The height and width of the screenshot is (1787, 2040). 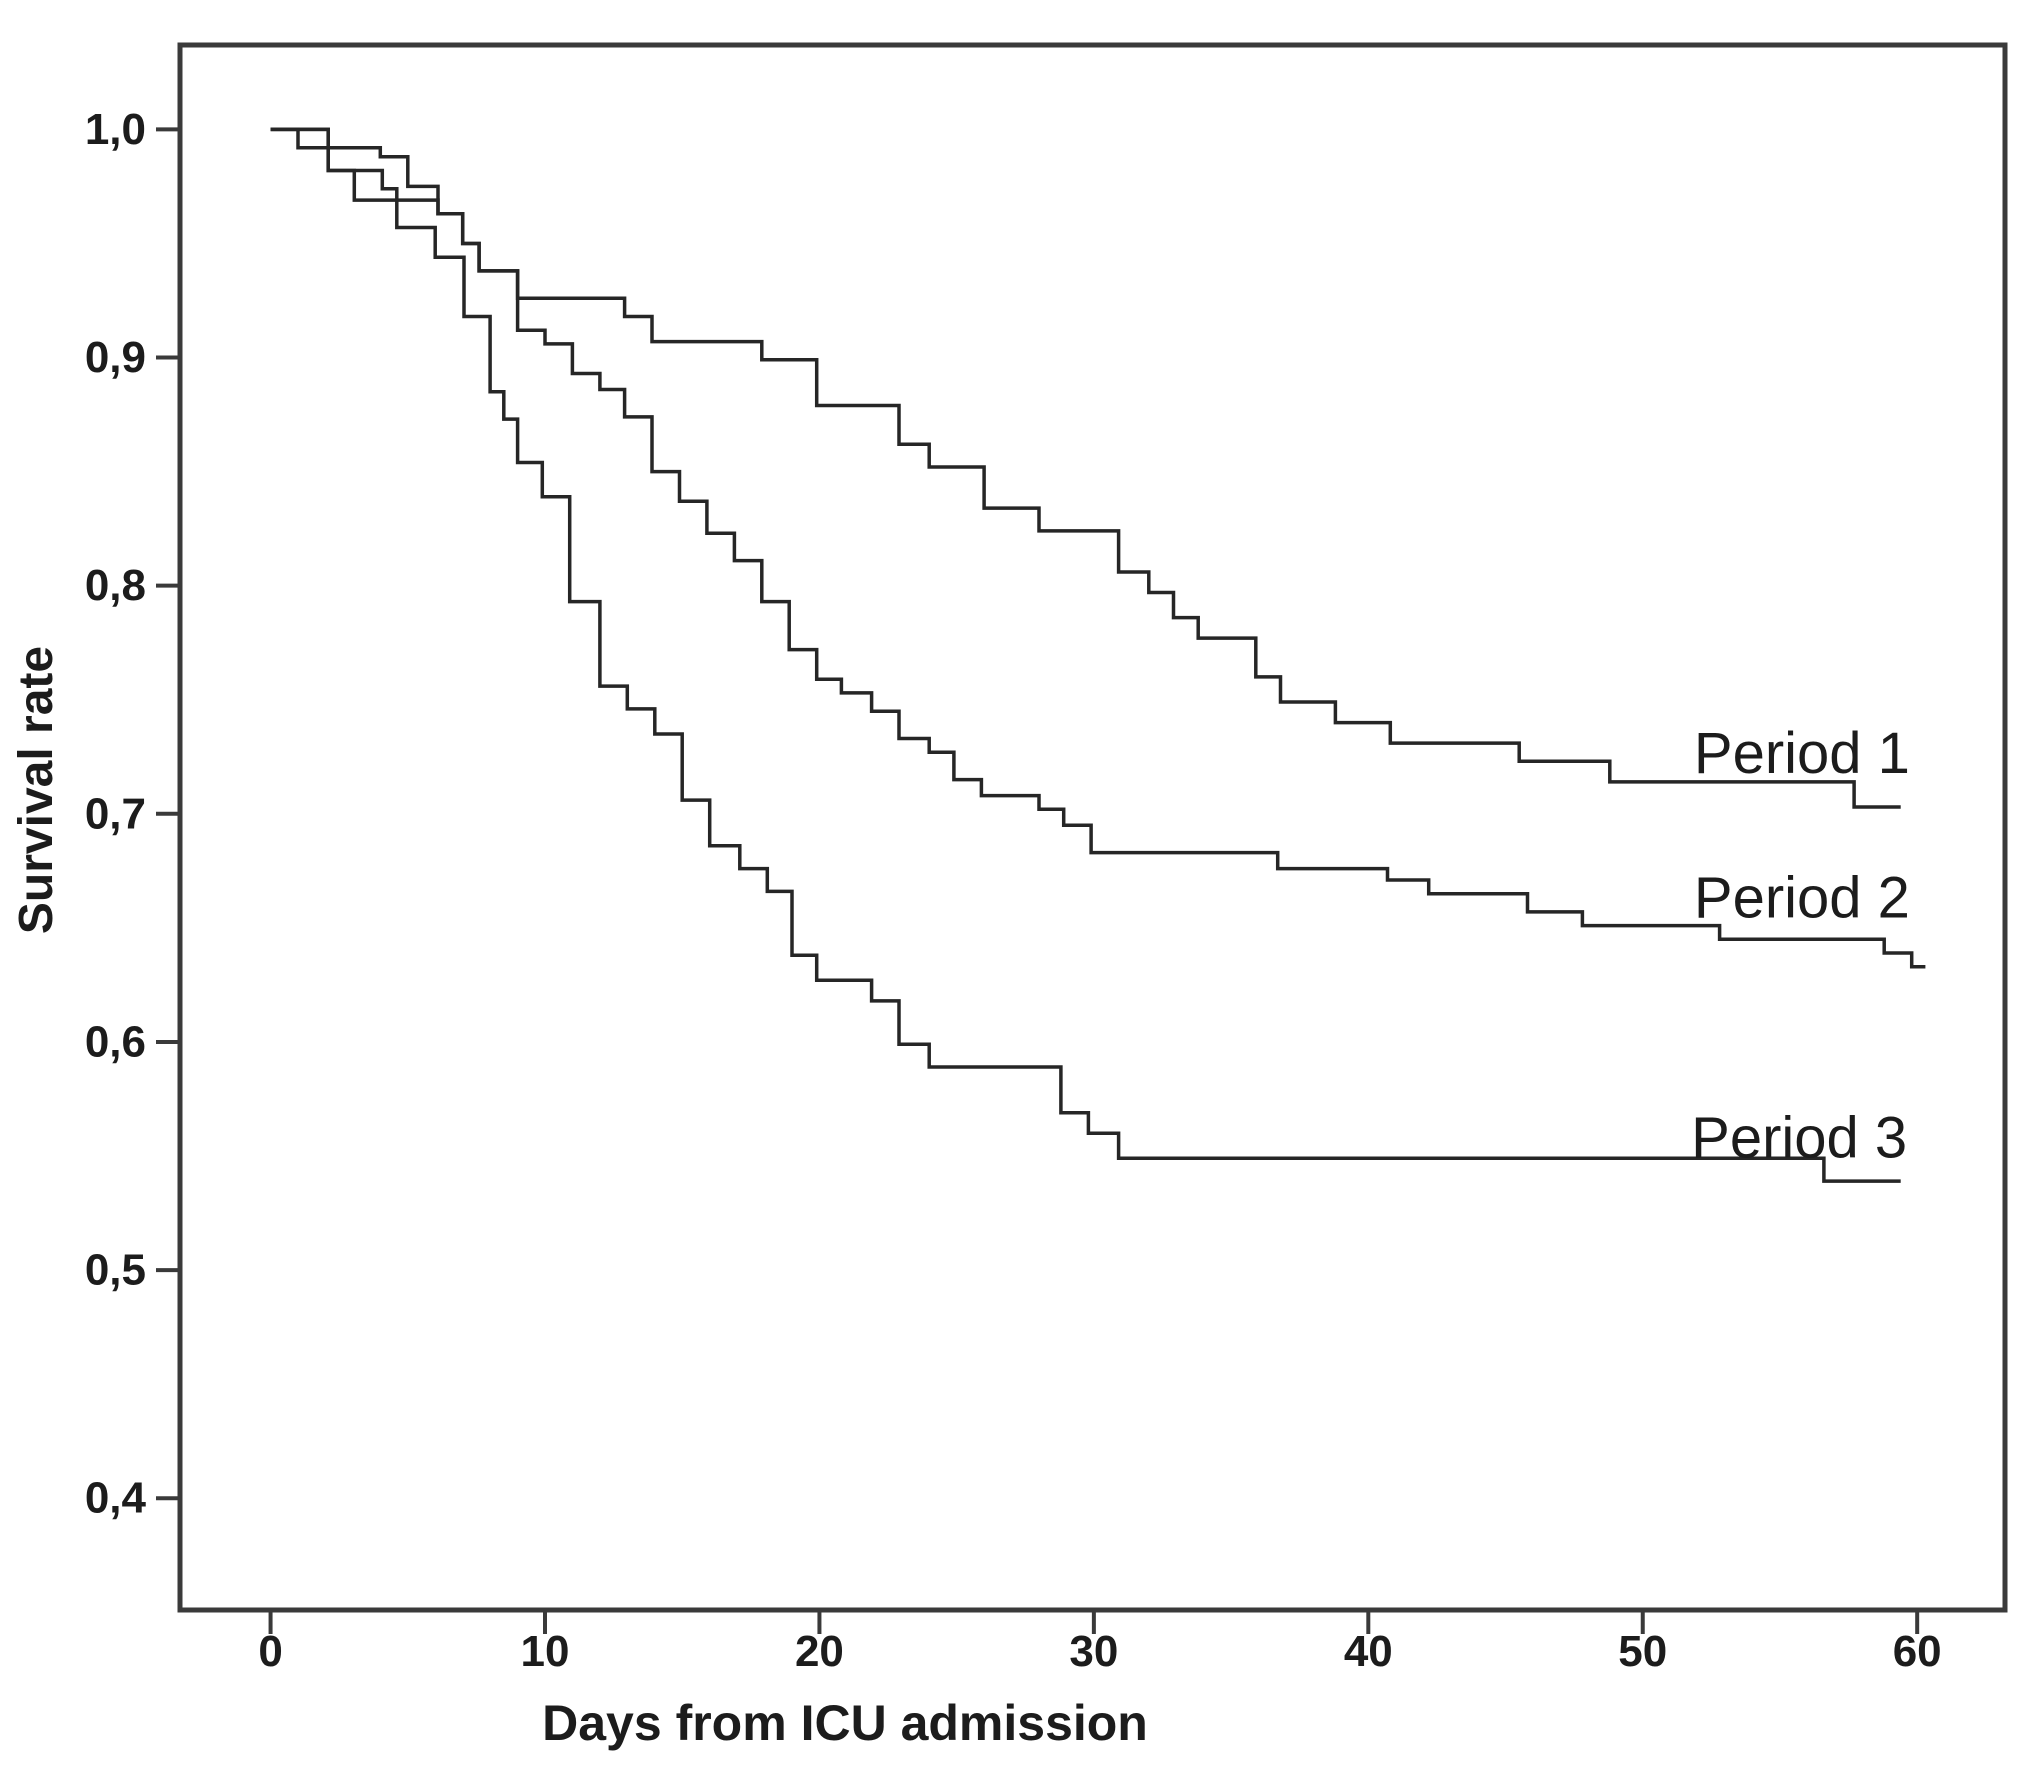 What do you see at coordinates (1368, 1651) in the screenshot?
I see `x-axis-tick-label: 40` at bounding box center [1368, 1651].